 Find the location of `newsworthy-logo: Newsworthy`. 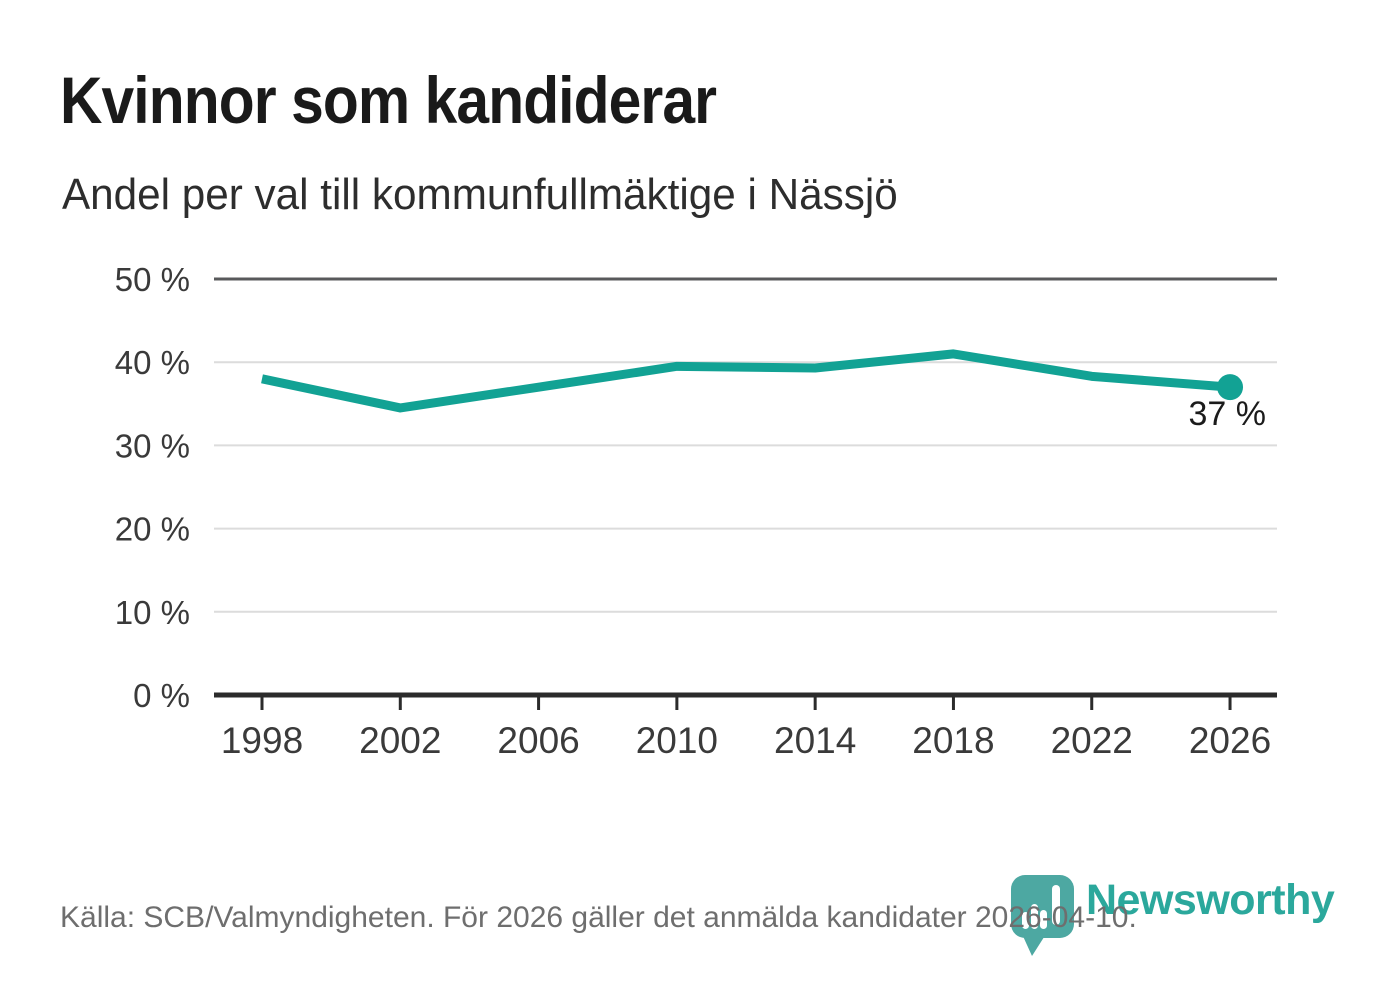

newsworthy-logo: Newsworthy is located at coordinates (1172, 916).